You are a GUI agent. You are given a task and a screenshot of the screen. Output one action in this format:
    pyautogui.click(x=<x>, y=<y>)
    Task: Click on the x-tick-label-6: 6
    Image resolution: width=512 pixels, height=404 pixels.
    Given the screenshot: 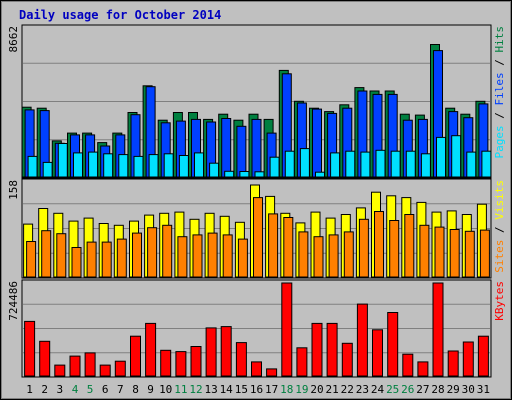 What is the action you would take?
    pyautogui.click(x=105, y=389)
    